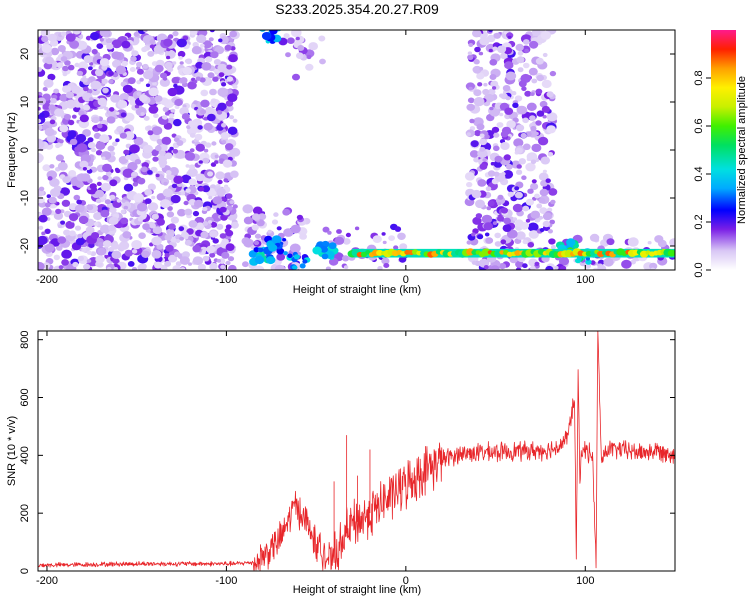  Describe the element at coordinates (25, 339) in the screenshot. I see `y-tick-label: 800` at that location.